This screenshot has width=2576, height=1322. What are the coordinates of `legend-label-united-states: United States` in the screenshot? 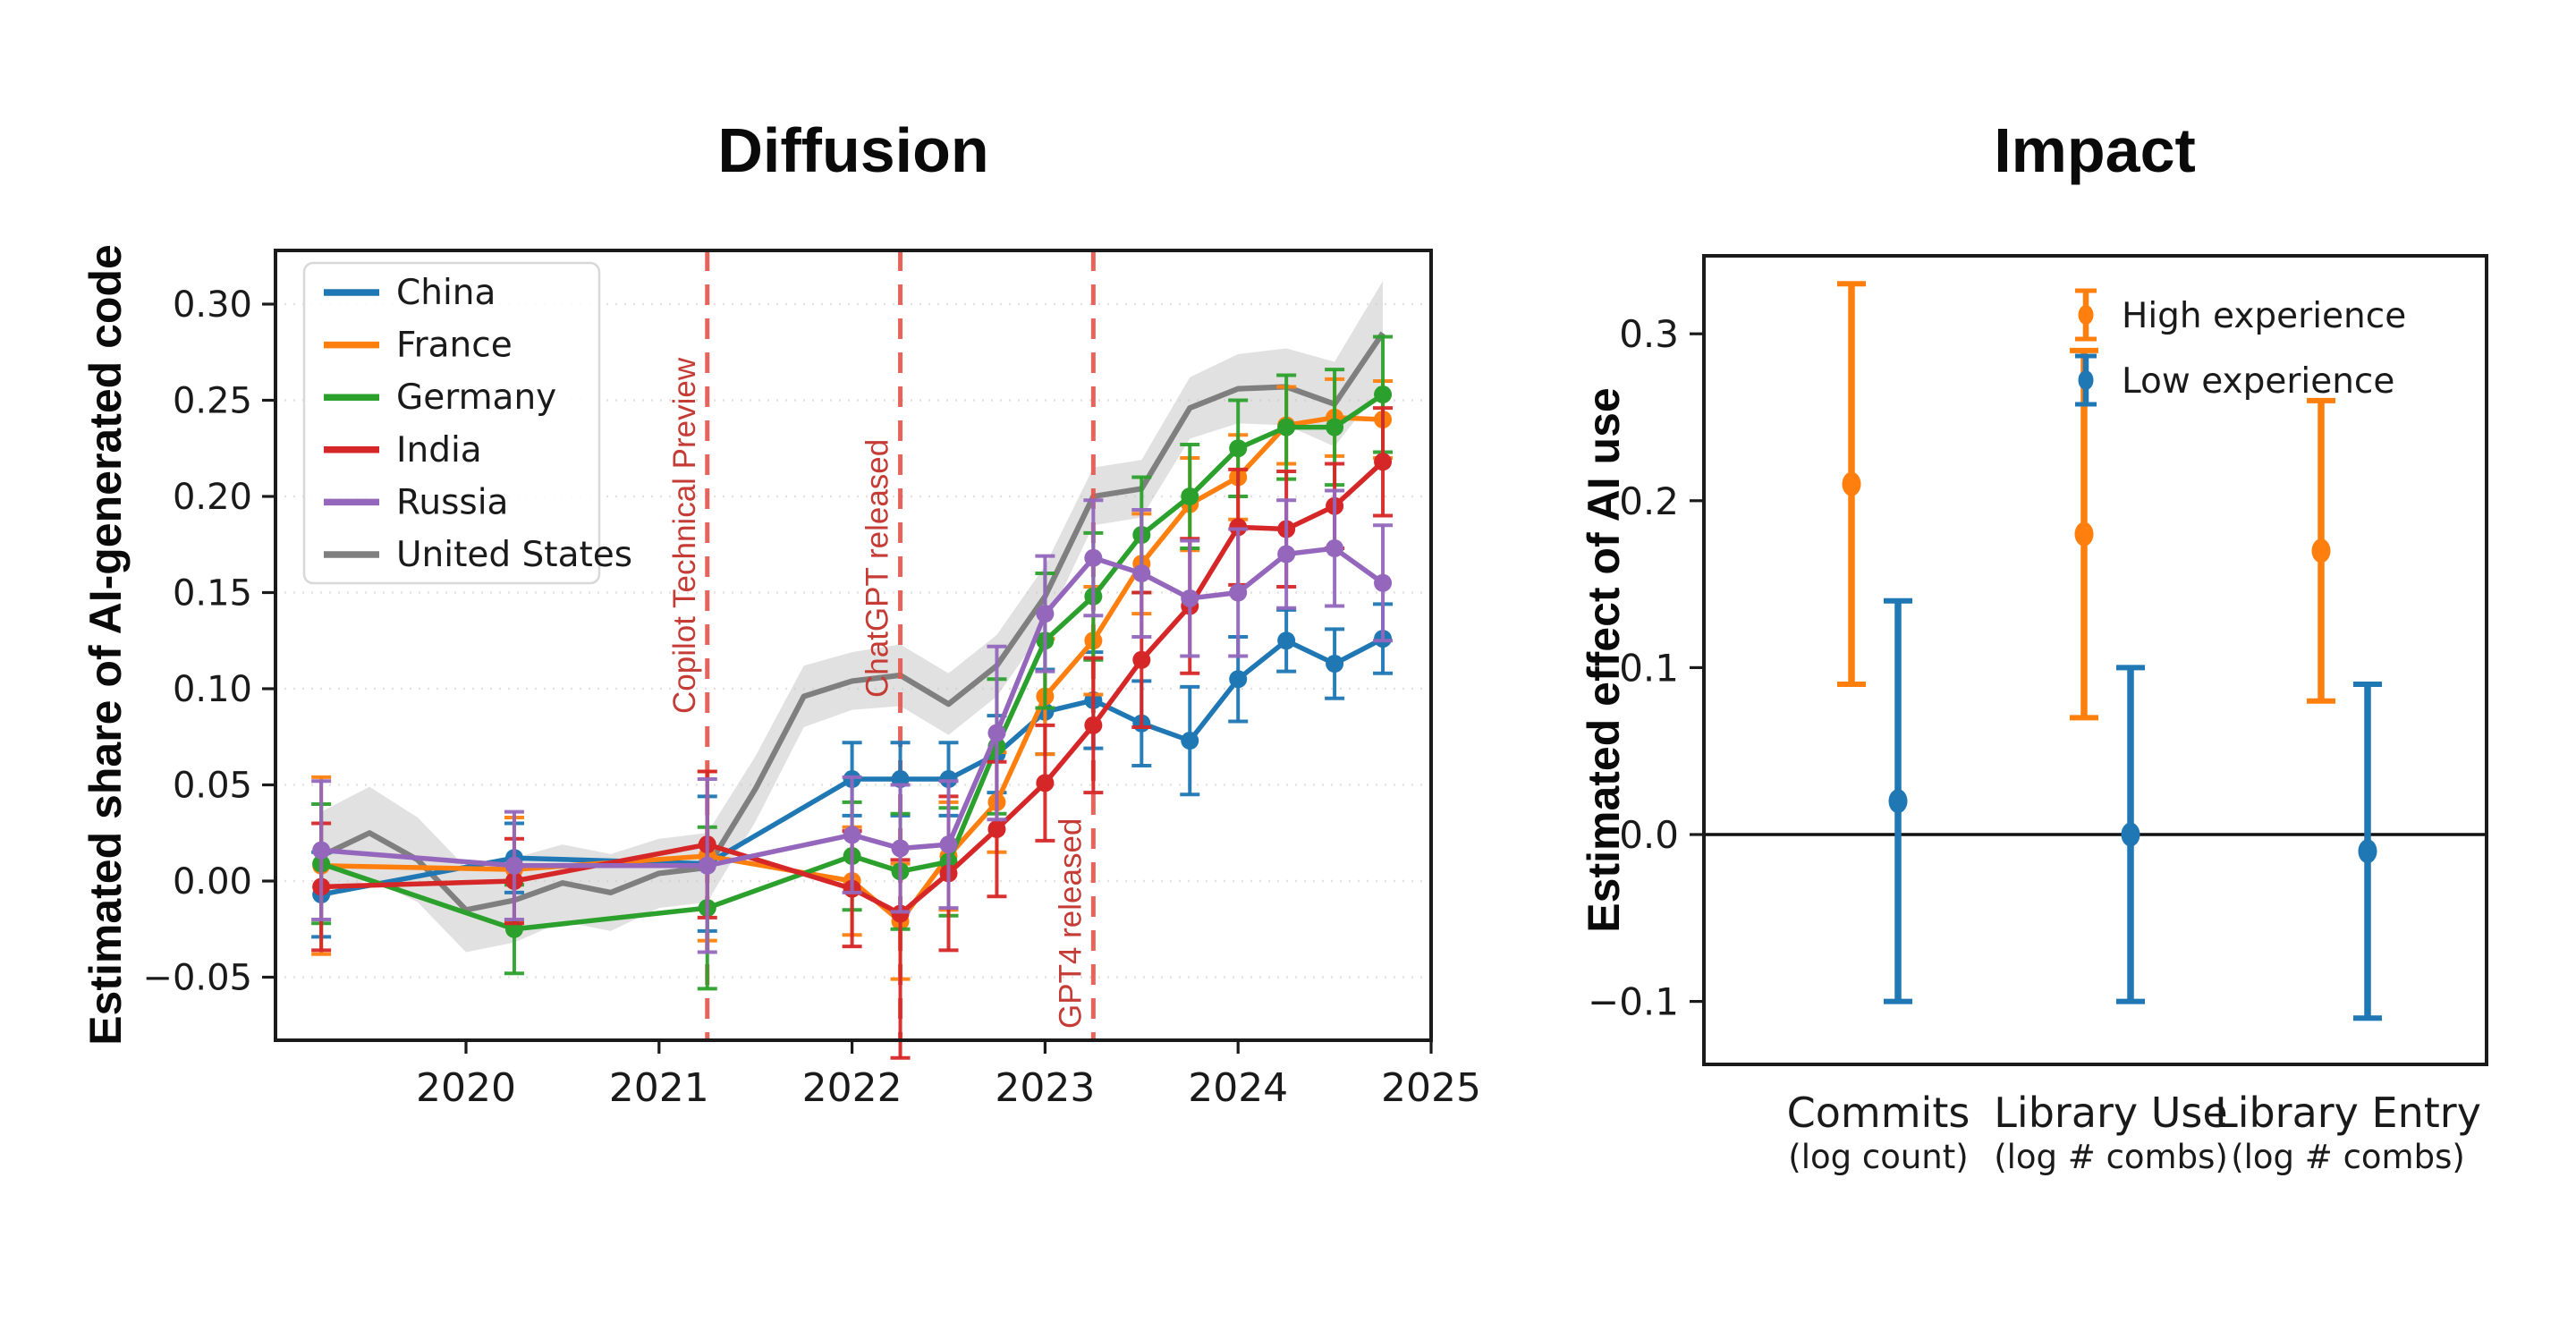 It's located at (514, 555).